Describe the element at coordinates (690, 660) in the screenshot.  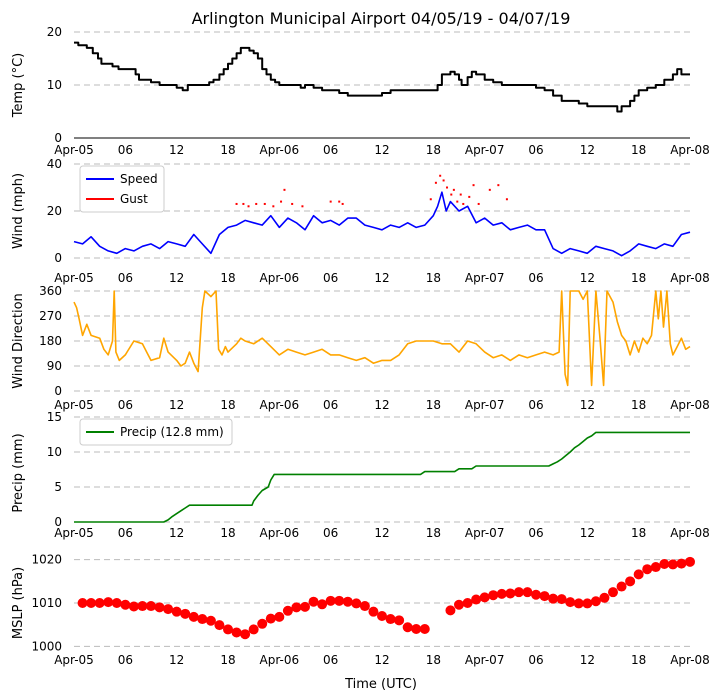
I see `mslp-xtick-label: Apr-08` at that location.